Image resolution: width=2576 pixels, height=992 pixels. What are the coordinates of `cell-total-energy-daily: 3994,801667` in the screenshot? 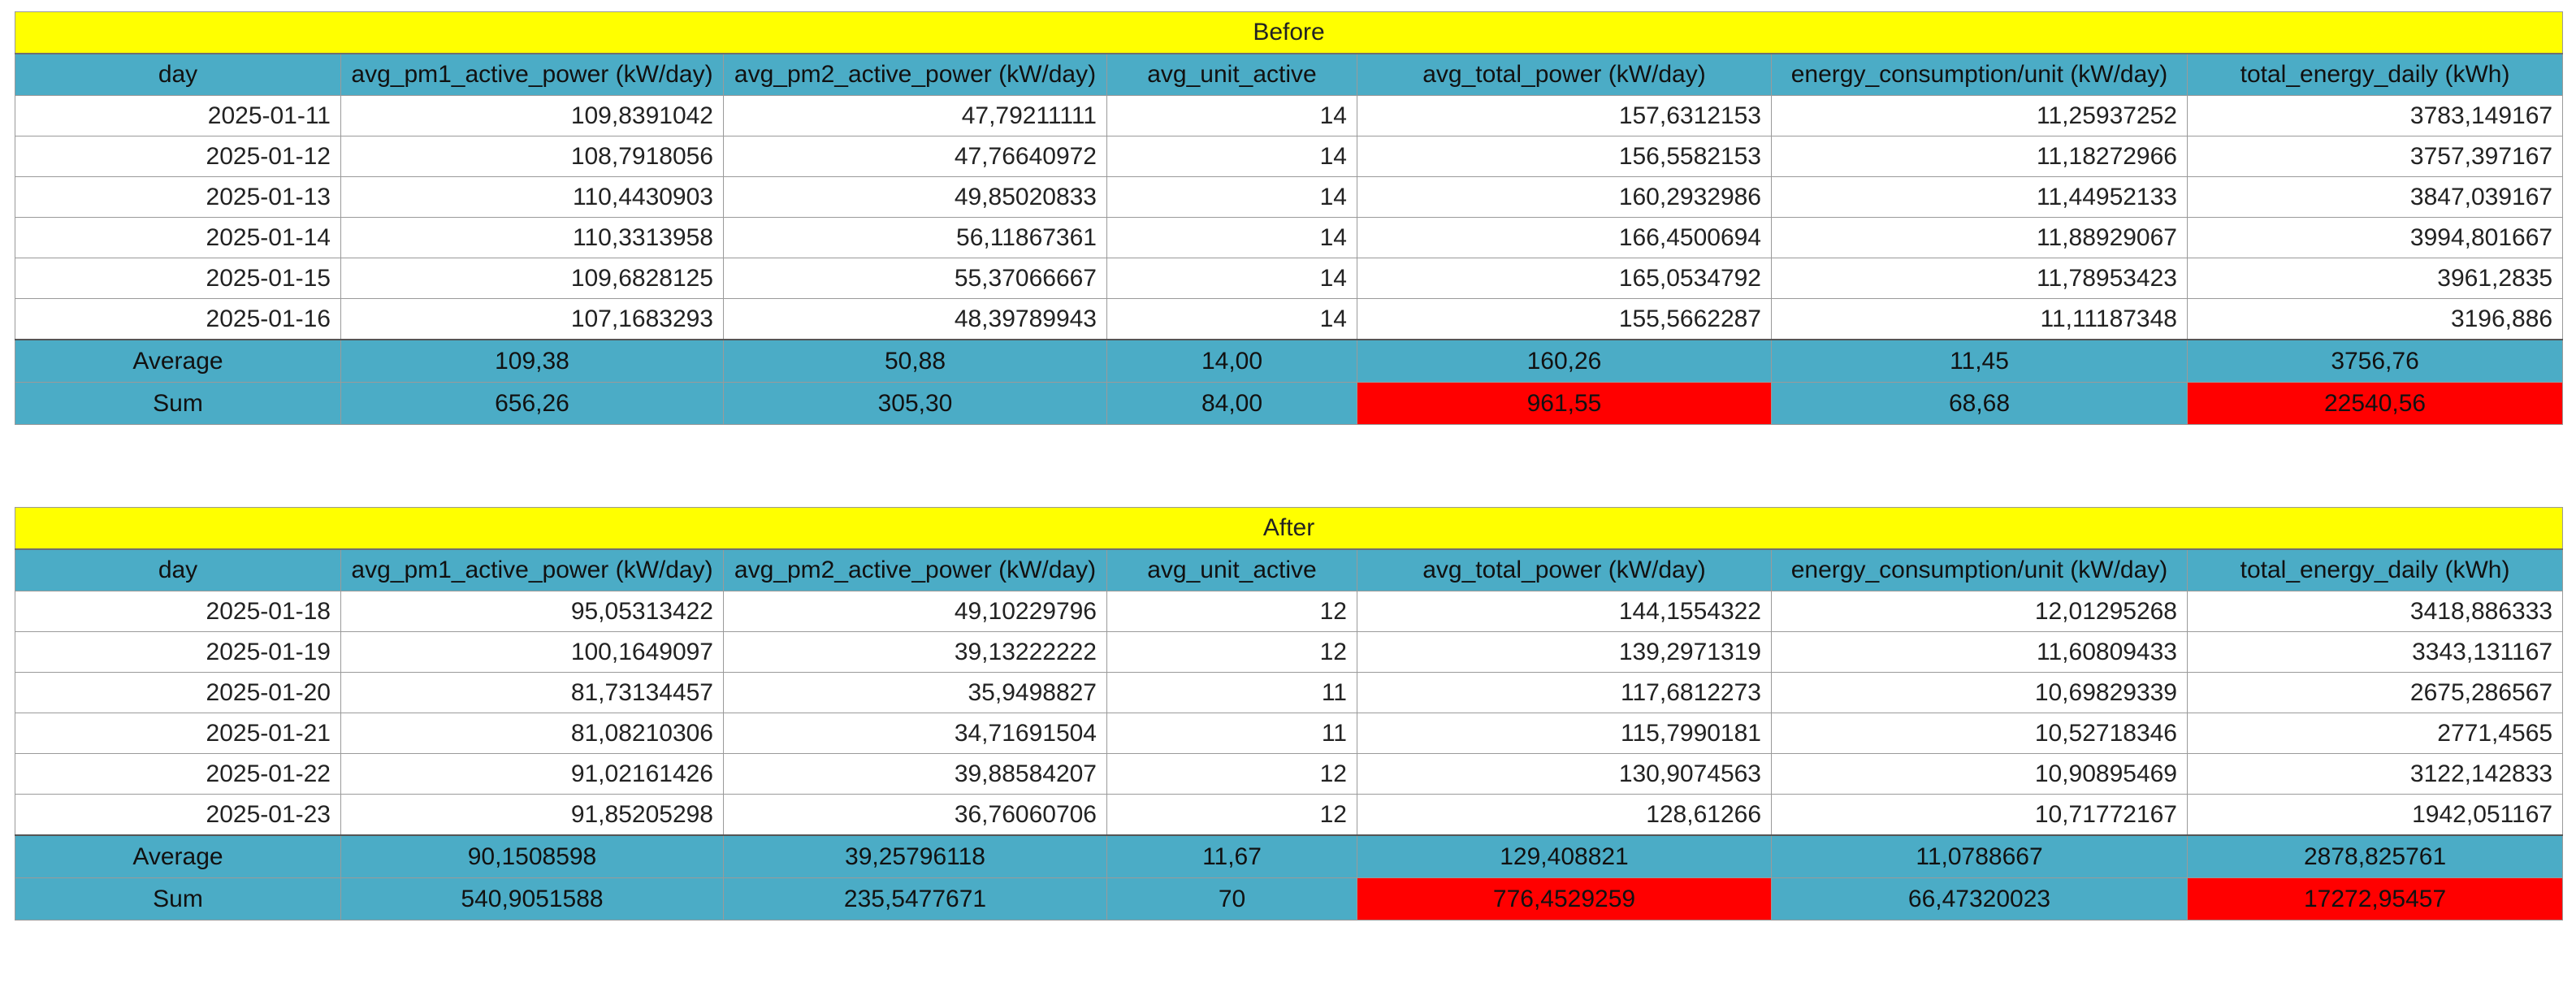 It's located at (2375, 237).